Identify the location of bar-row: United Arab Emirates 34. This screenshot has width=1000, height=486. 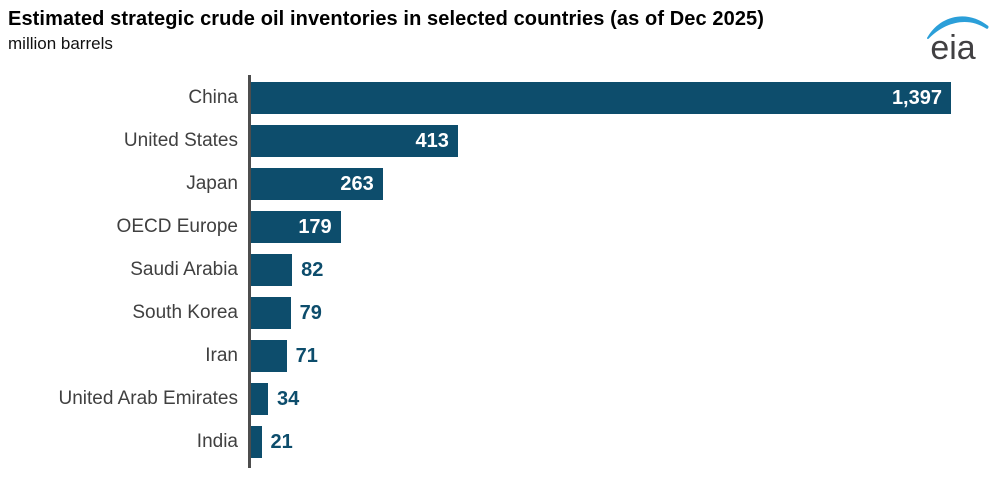
(504, 399).